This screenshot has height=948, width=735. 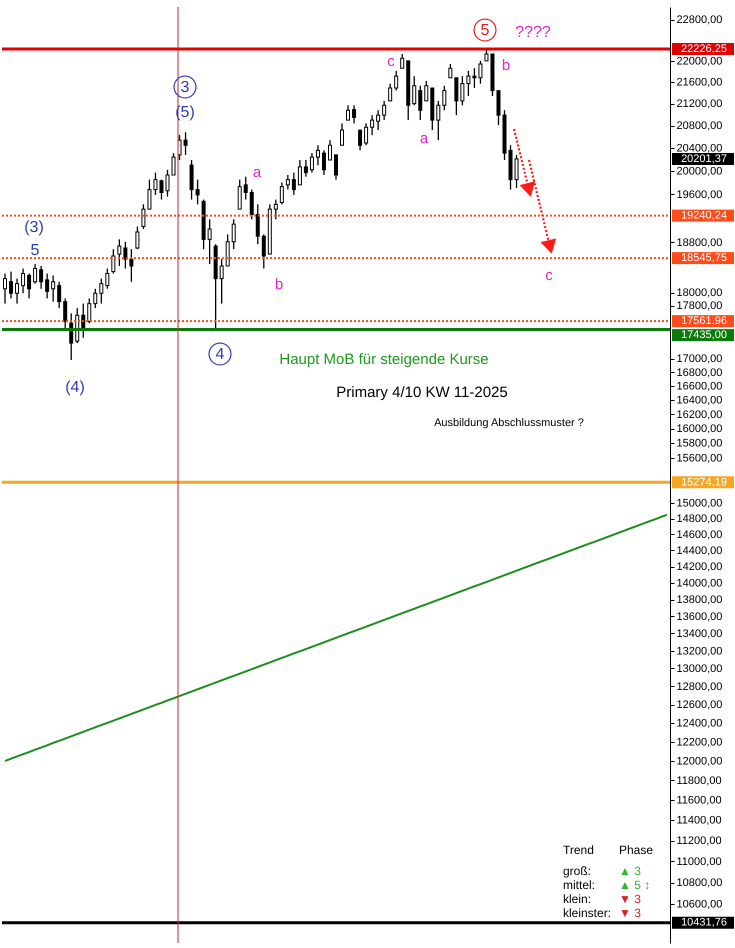 I want to click on y-tick-label: 11200,00, so click(x=699, y=841).